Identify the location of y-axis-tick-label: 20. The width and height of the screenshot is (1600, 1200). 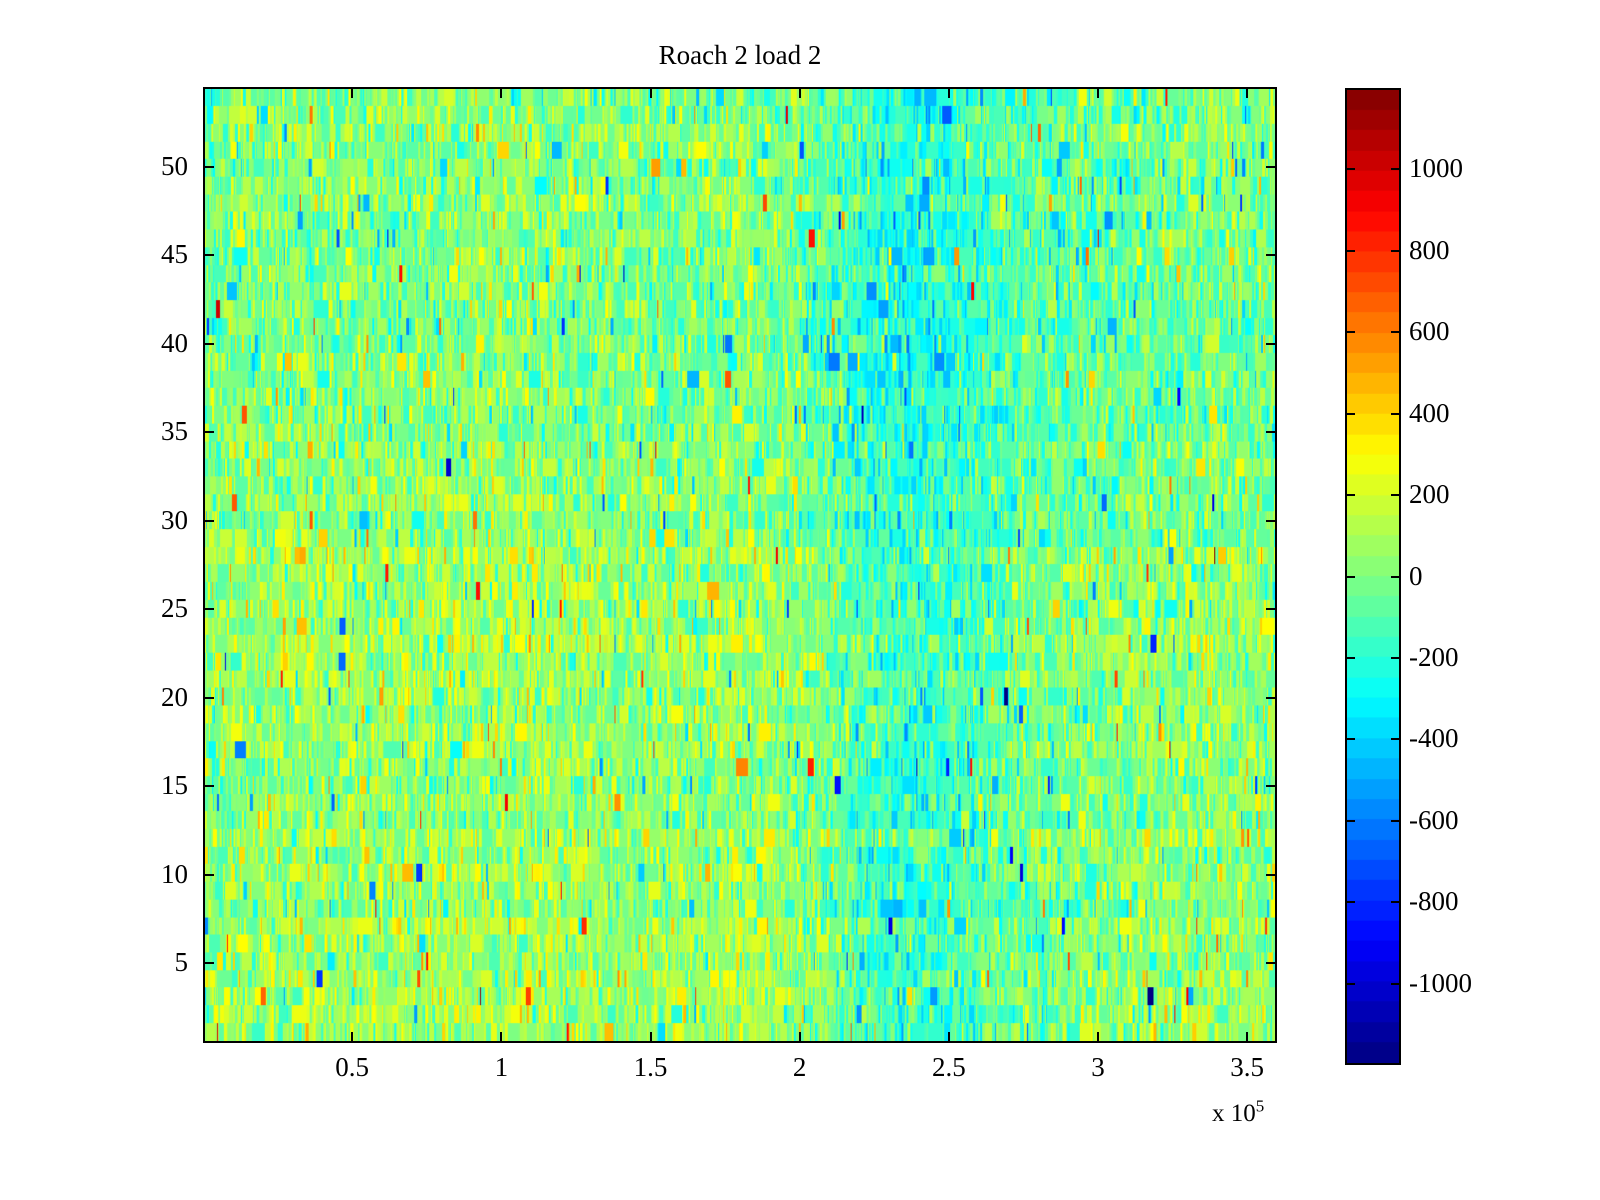
(174, 696).